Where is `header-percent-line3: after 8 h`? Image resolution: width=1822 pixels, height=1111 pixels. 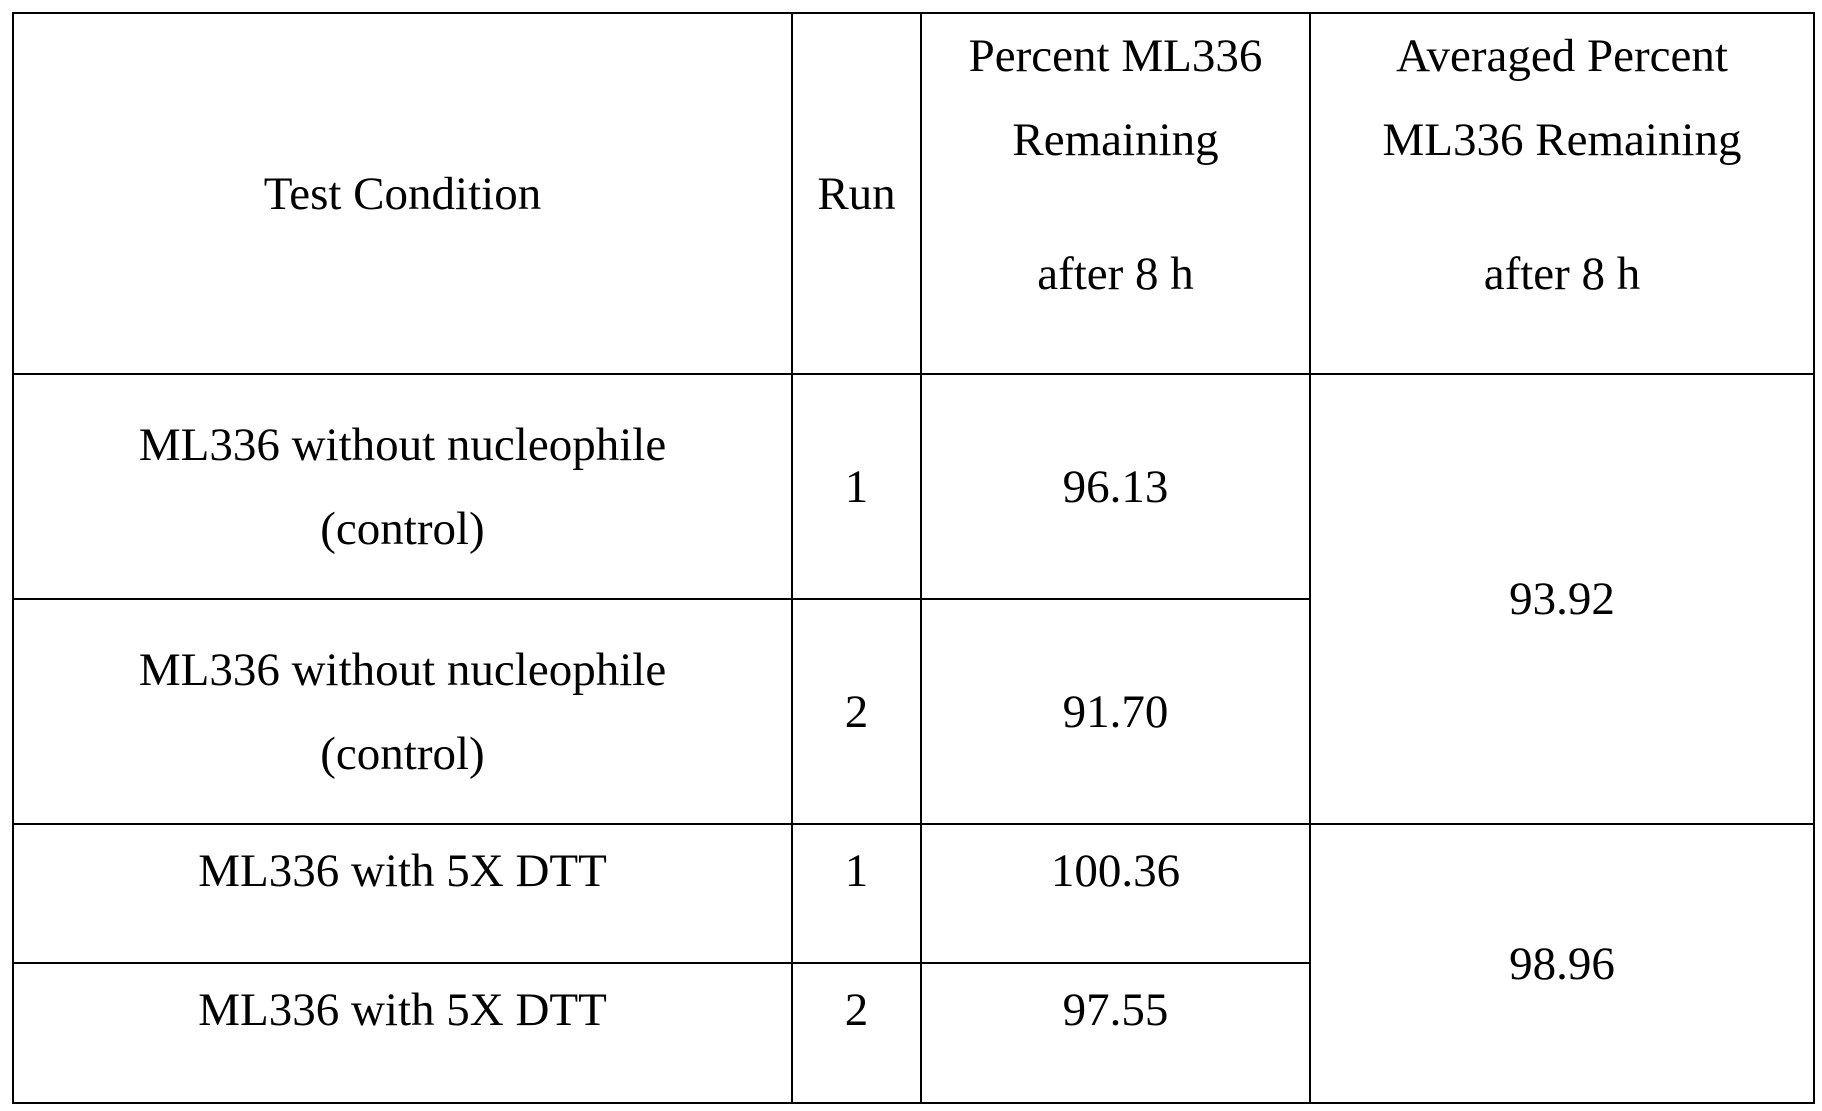 header-percent-line3: after 8 h is located at coordinates (1115, 274).